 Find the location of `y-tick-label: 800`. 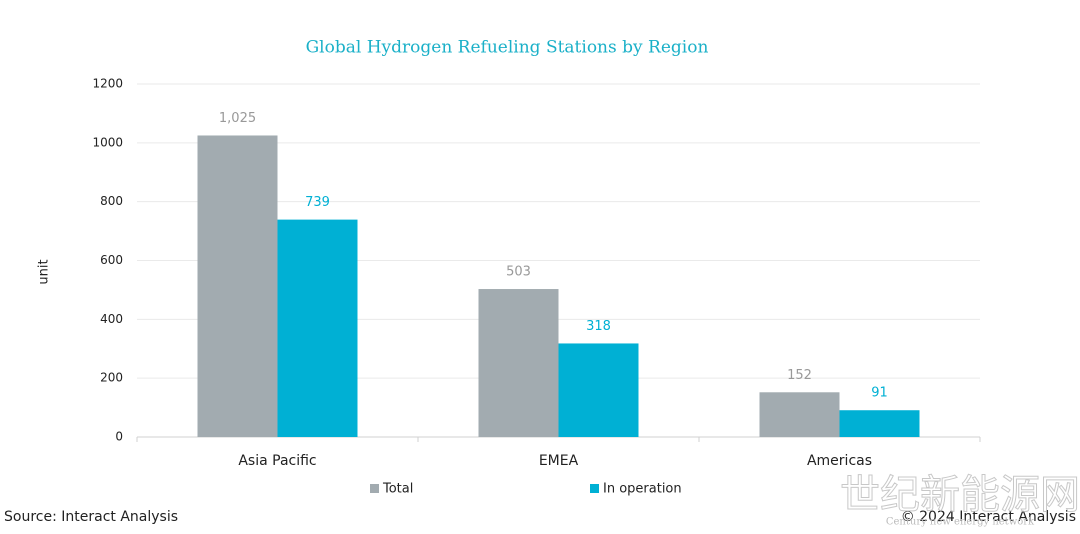

y-tick-label: 800 is located at coordinates (111, 201).